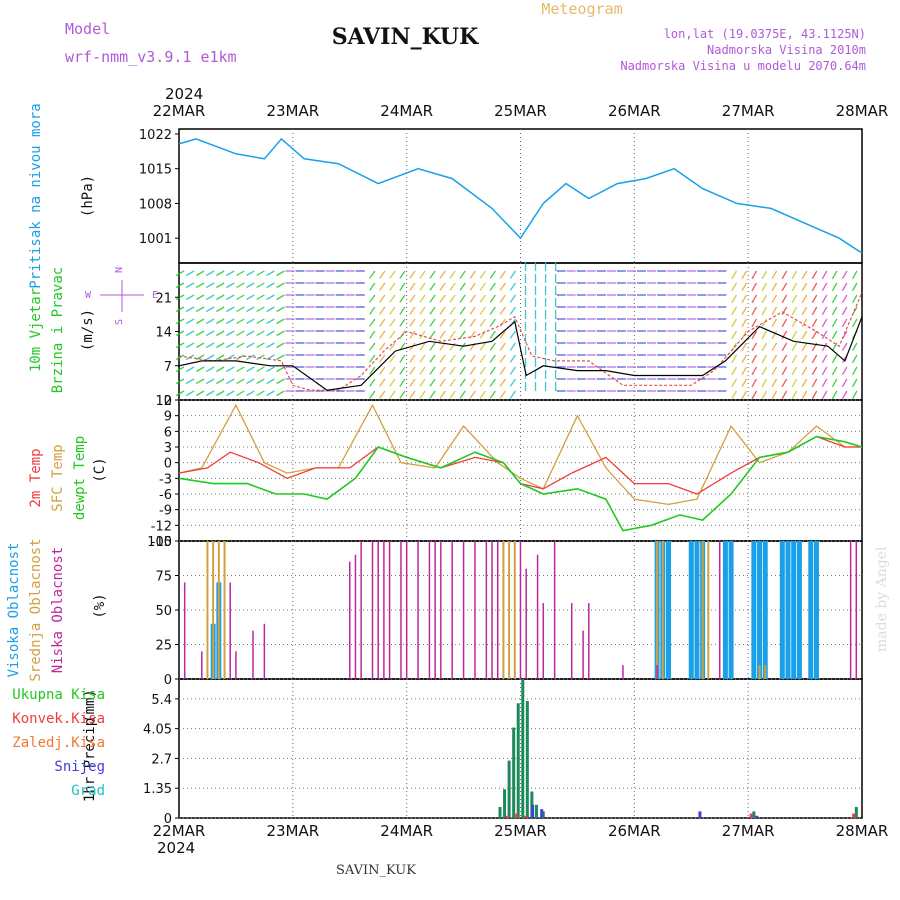 The image size is (900, 900). What do you see at coordinates (36, 477) in the screenshot?
I see `y-axis-label: 2m Temp` at bounding box center [36, 477].